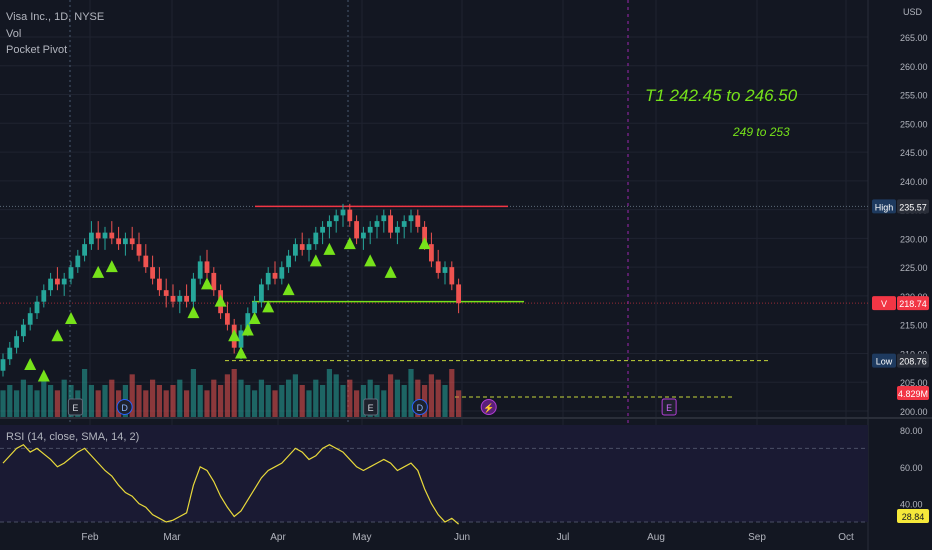 This screenshot has width=932, height=550. I want to click on indicator-pocket-pivot: Pocket Pivot, so click(36, 50).